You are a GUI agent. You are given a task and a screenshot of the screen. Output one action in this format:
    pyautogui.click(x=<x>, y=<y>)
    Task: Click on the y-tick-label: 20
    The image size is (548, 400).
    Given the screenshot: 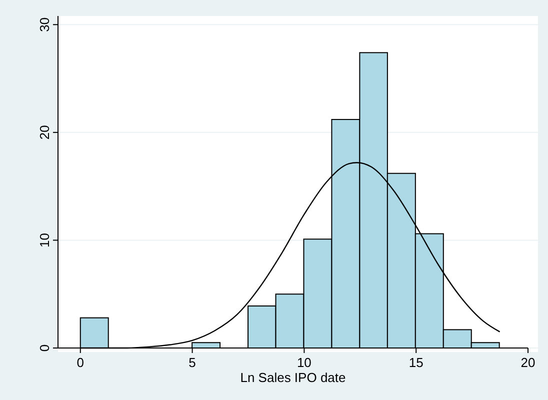 What is the action you would take?
    pyautogui.click(x=44, y=132)
    